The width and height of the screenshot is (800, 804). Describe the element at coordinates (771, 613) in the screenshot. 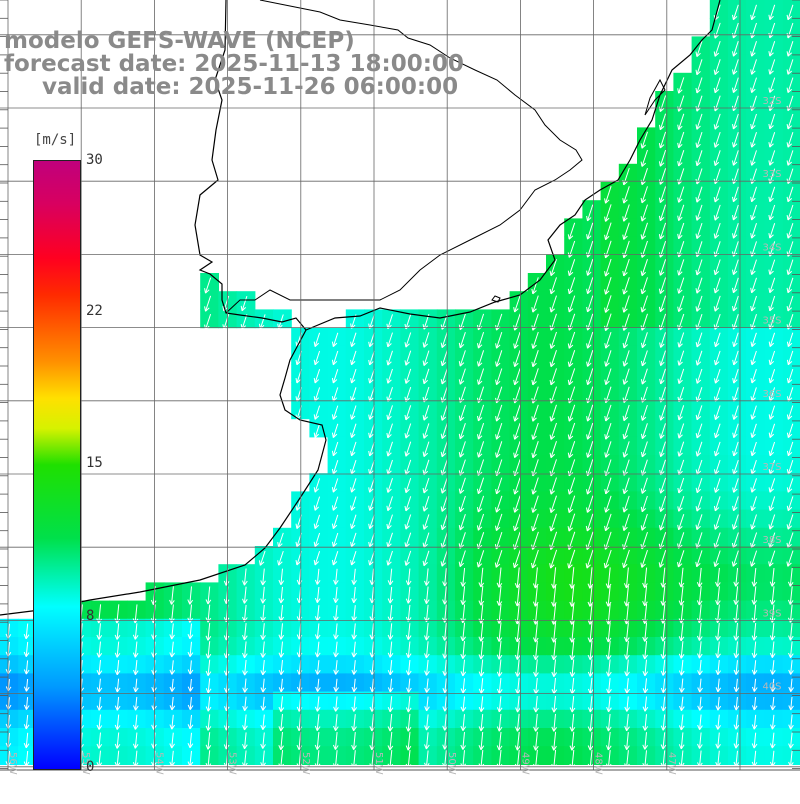

I see `latitude-label: 39S` at that location.